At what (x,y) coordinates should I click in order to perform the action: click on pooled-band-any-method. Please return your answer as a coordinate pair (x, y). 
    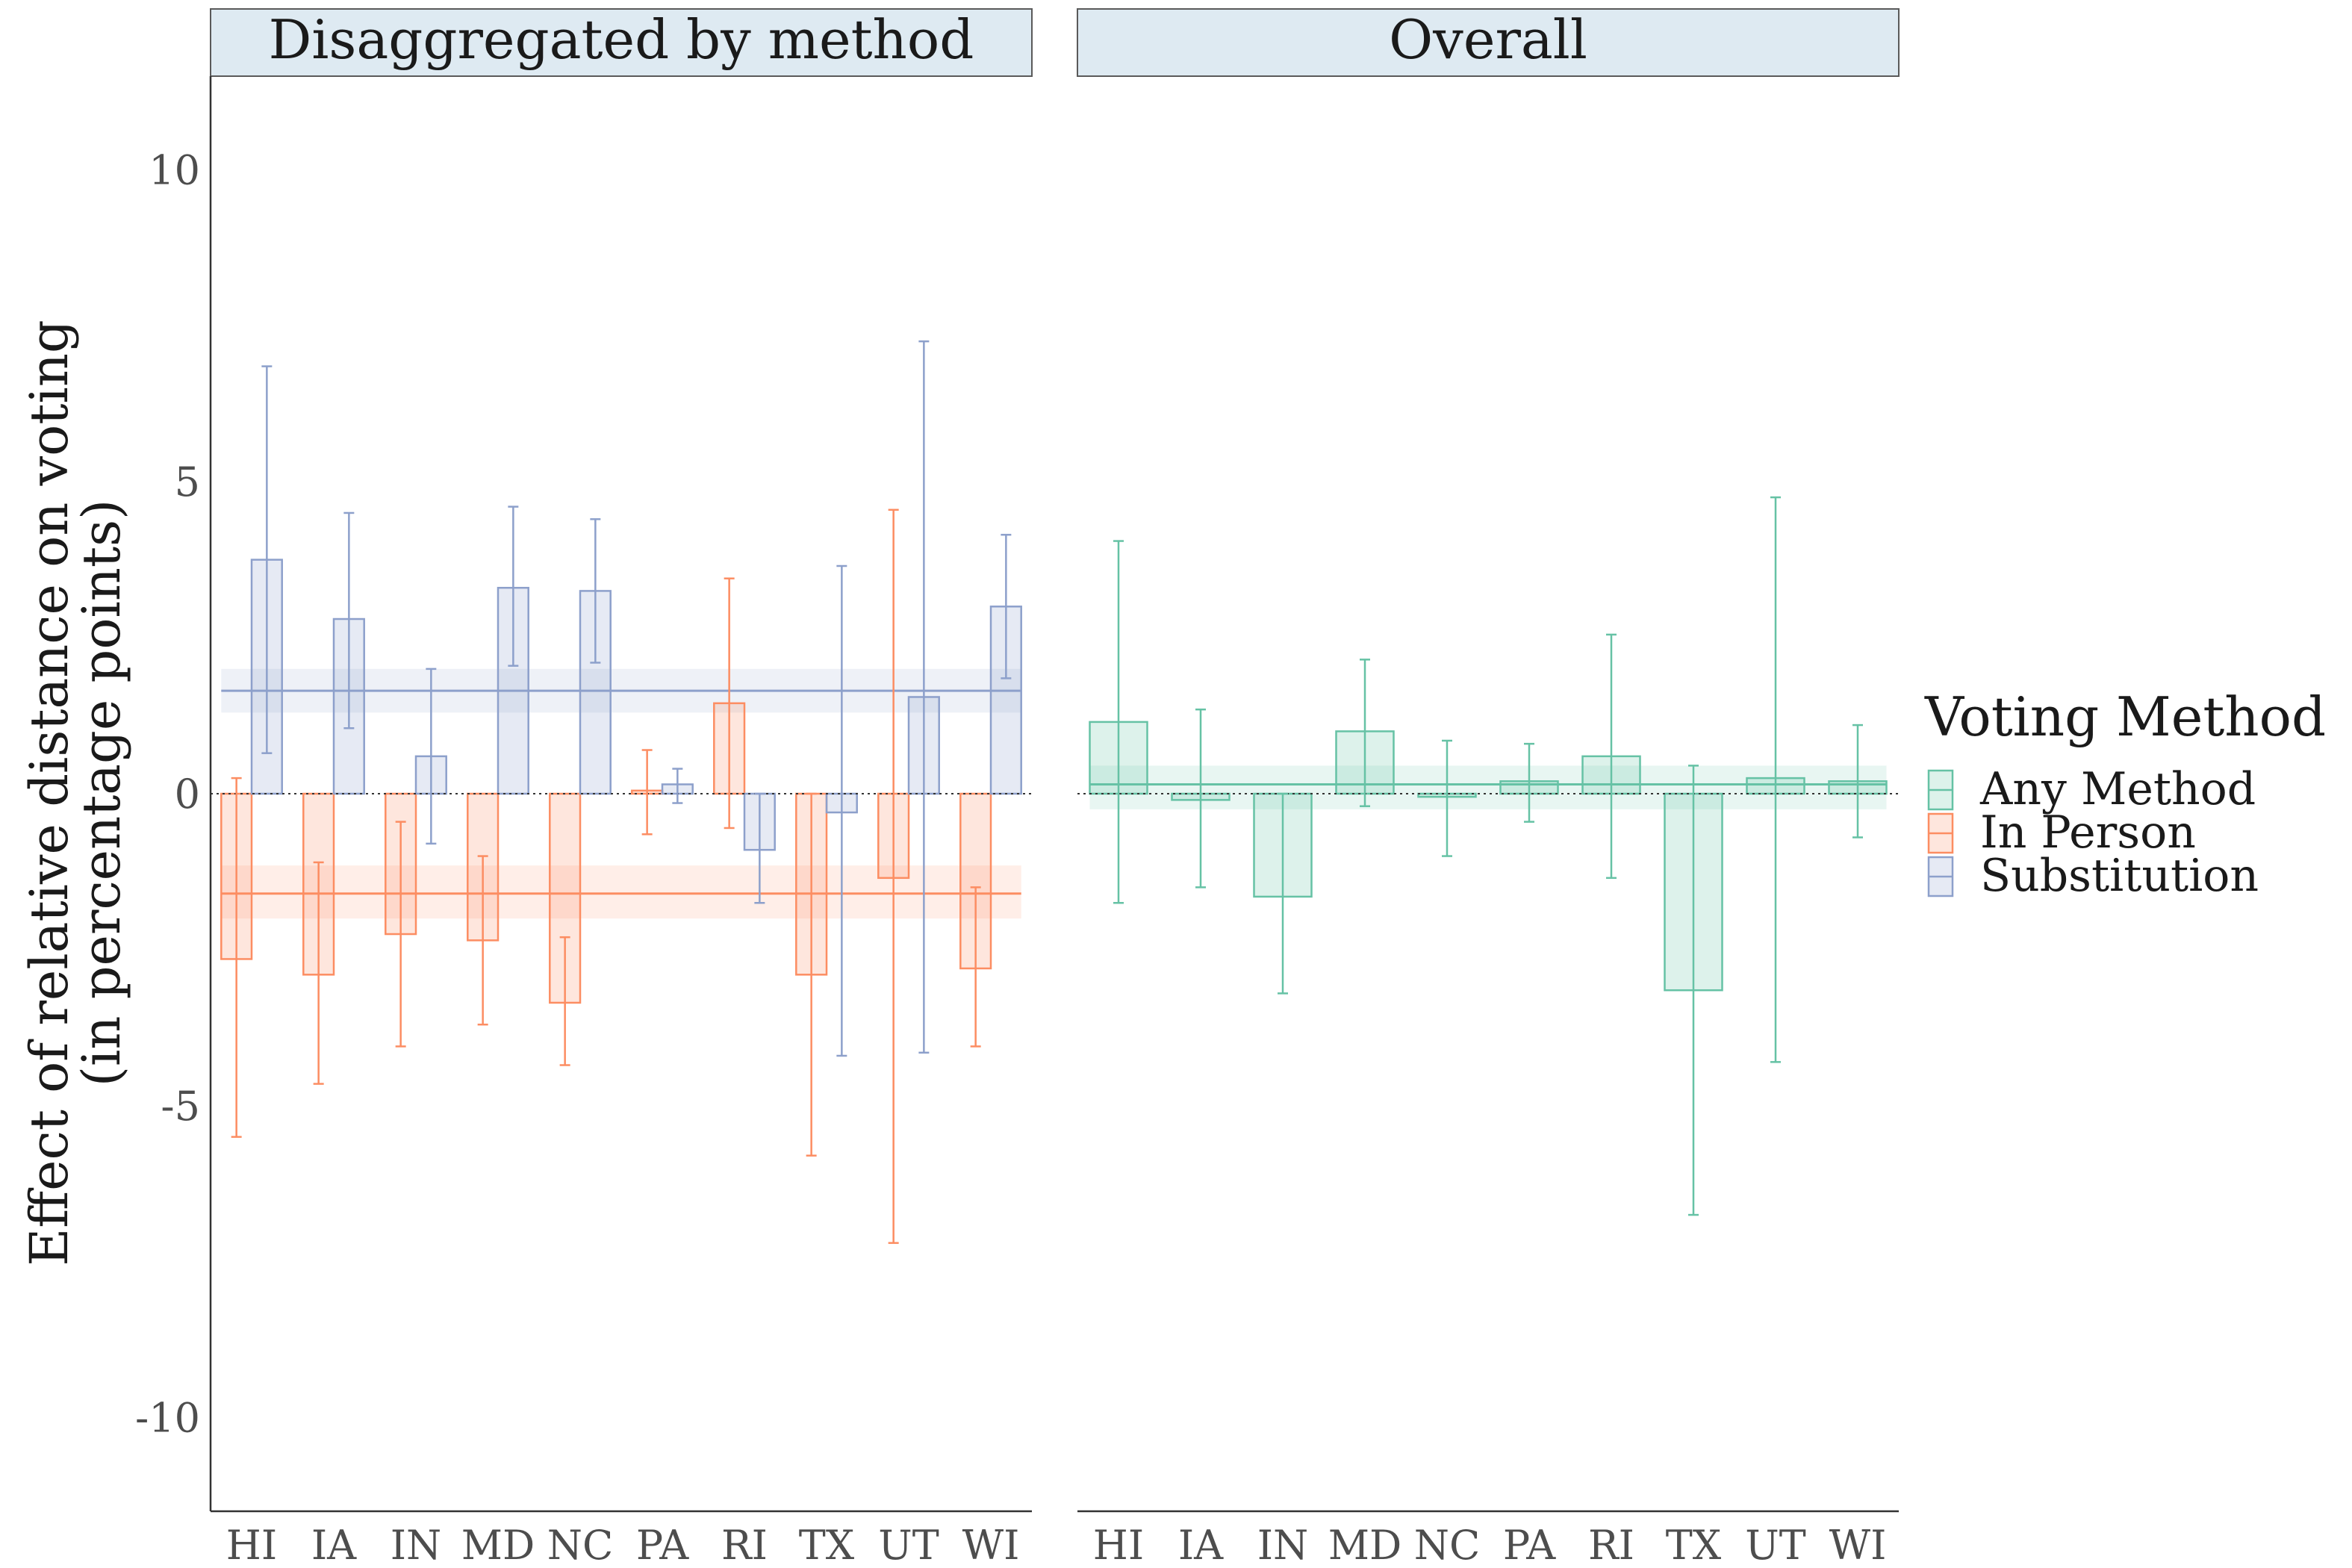
    Looking at the image, I should click on (1488, 787).